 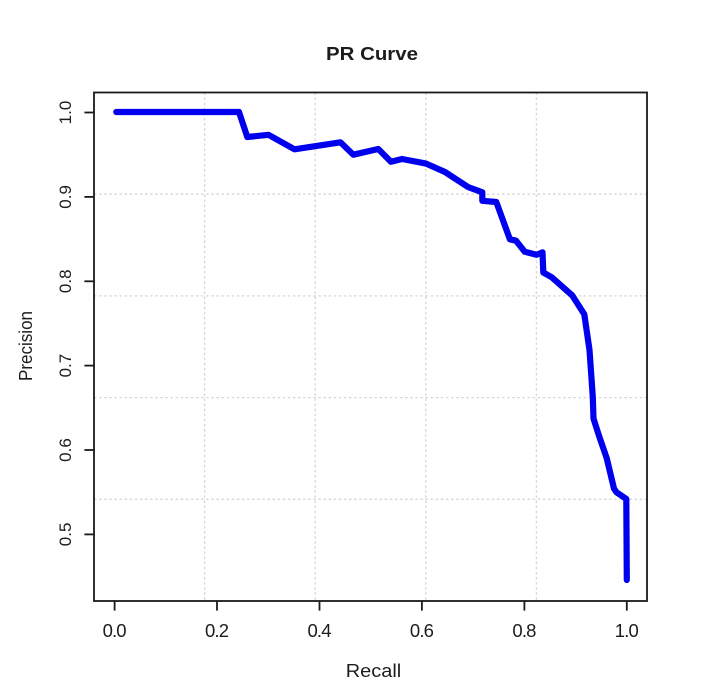 What do you see at coordinates (217, 630) in the screenshot?
I see `svg-text: 0.2` at bounding box center [217, 630].